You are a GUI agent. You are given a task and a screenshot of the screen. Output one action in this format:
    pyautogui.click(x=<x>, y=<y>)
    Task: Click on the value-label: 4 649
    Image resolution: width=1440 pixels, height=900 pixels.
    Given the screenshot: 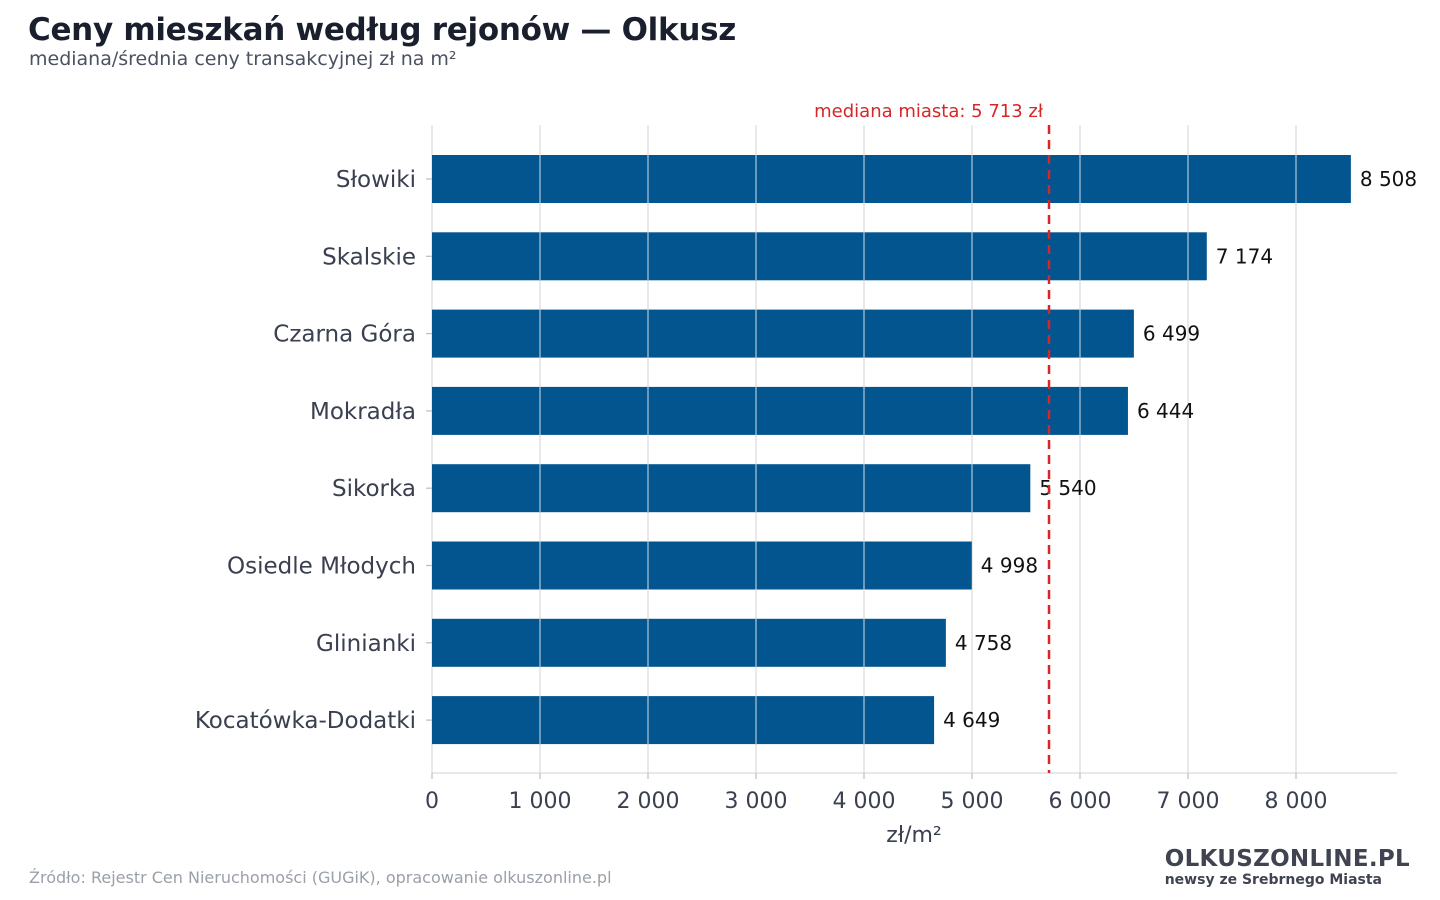 What is the action you would take?
    pyautogui.click(x=971, y=720)
    